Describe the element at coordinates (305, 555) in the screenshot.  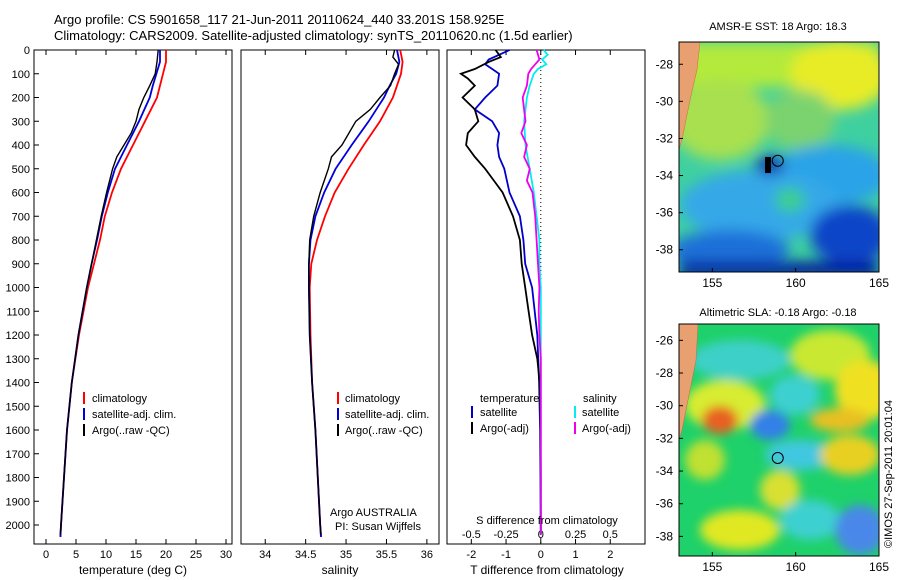
I see `x-tick-label: 34.5` at that location.